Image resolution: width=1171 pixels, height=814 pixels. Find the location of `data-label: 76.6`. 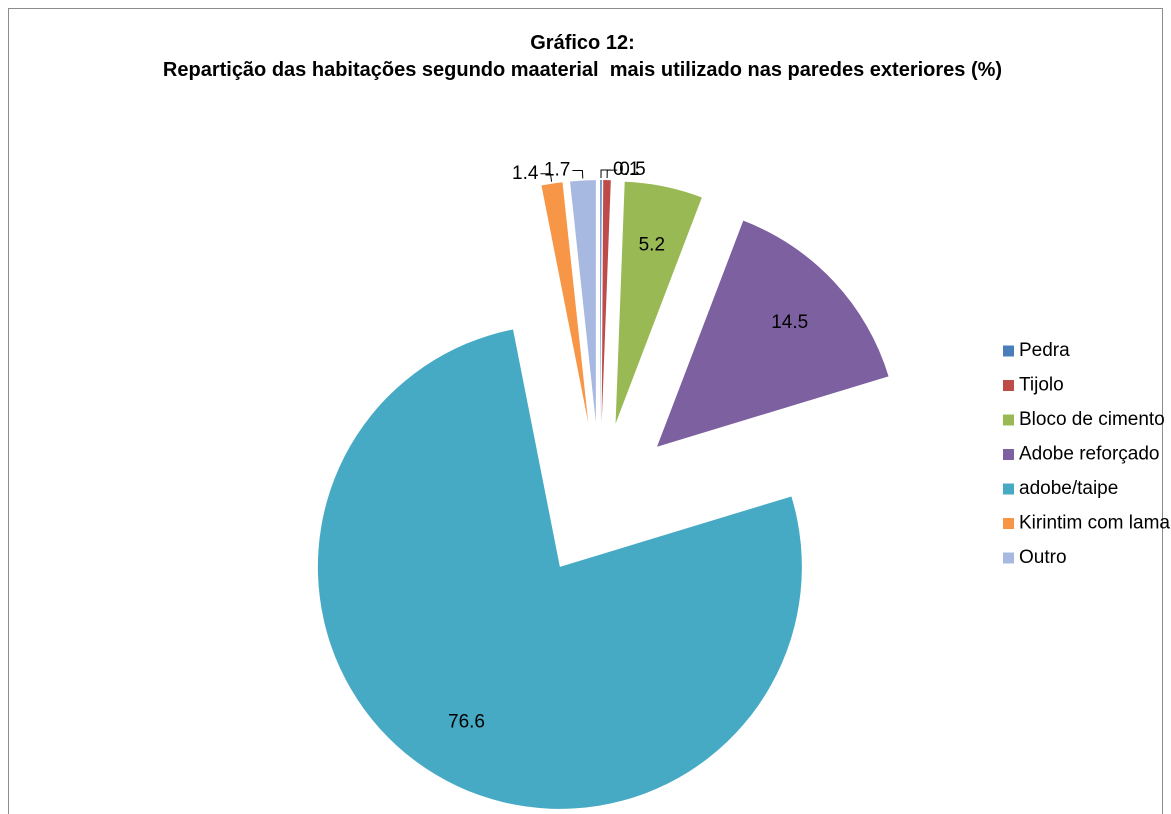

data-label: 76.6 is located at coordinates (466, 722).